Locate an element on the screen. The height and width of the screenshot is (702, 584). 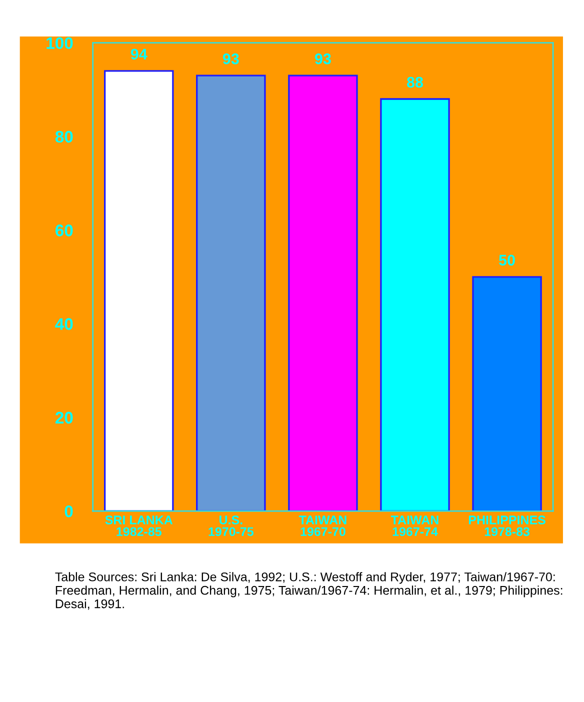
data-label: 88 is located at coordinates (415, 82).